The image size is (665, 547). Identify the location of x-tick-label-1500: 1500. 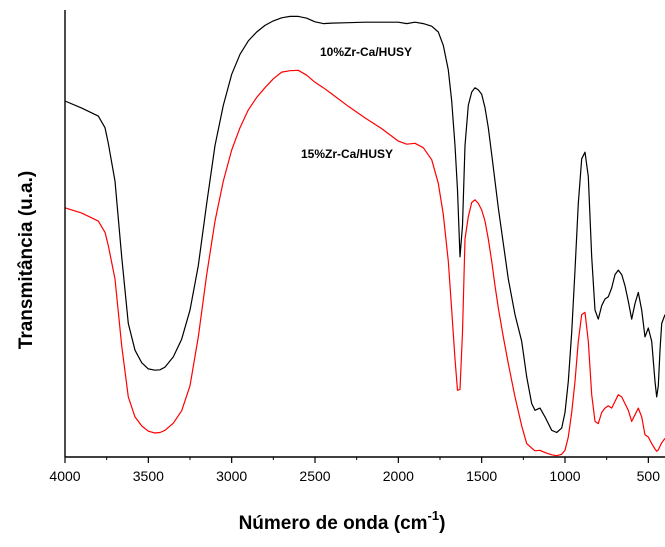
(481, 476).